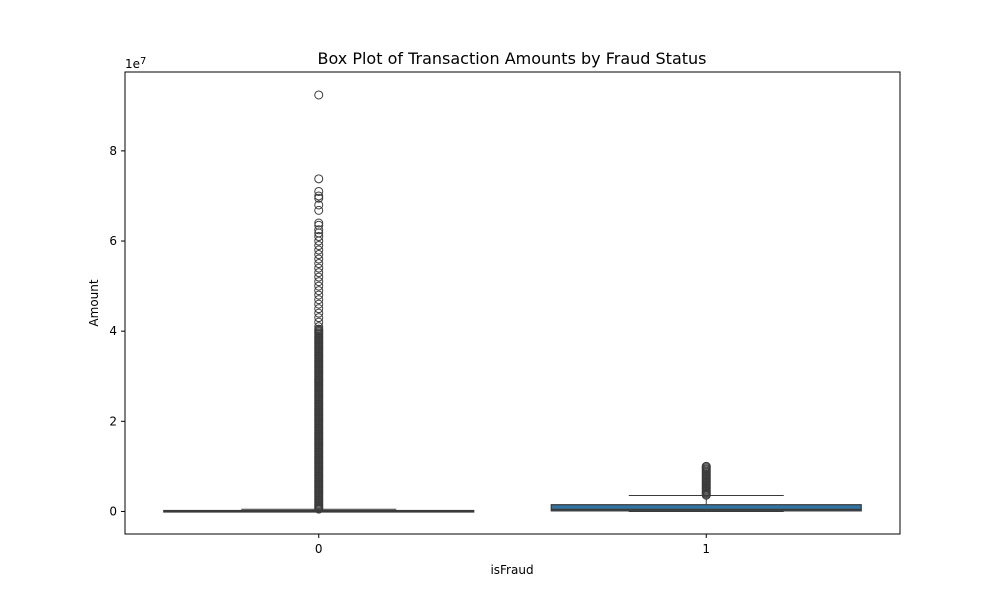 The image size is (1000, 600). Describe the element at coordinates (113, 421) in the screenshot. I see `y-tick-label: 2` at that location.